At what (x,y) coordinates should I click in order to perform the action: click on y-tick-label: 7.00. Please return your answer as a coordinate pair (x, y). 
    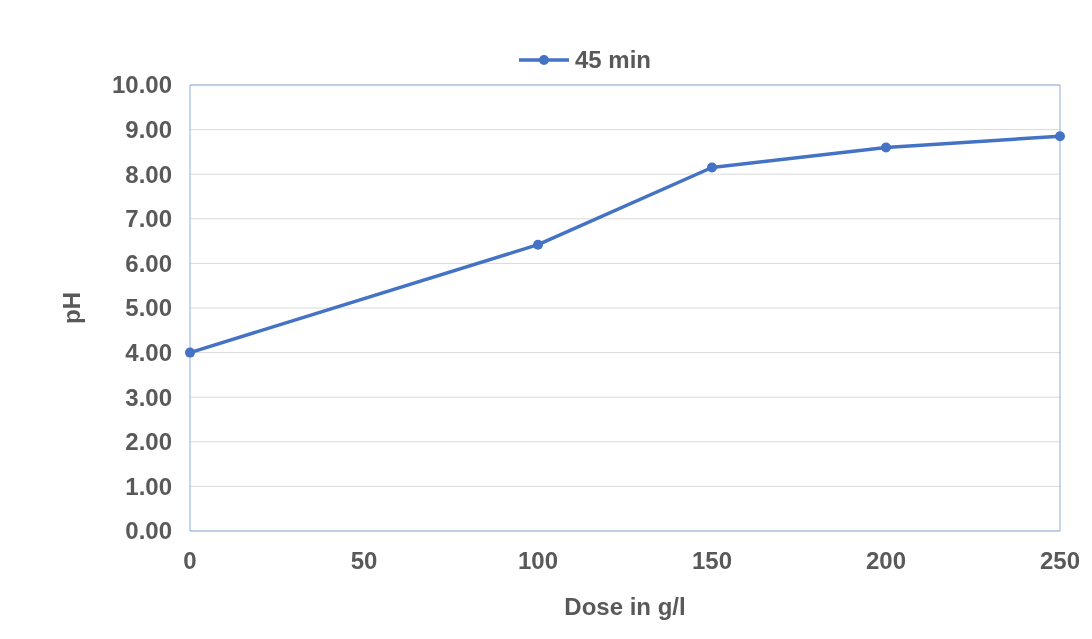
    Looking at the image, I should click on (148, 219).